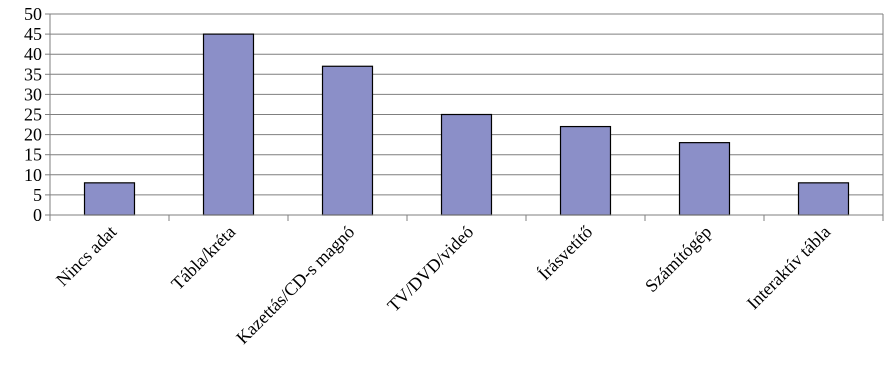 The width and height of the screenshot is (891, 368). What do you see at coordinates (37, 215) in the screenshot?
I see `y-tick-label: 0` at bounding box center [37, 215].